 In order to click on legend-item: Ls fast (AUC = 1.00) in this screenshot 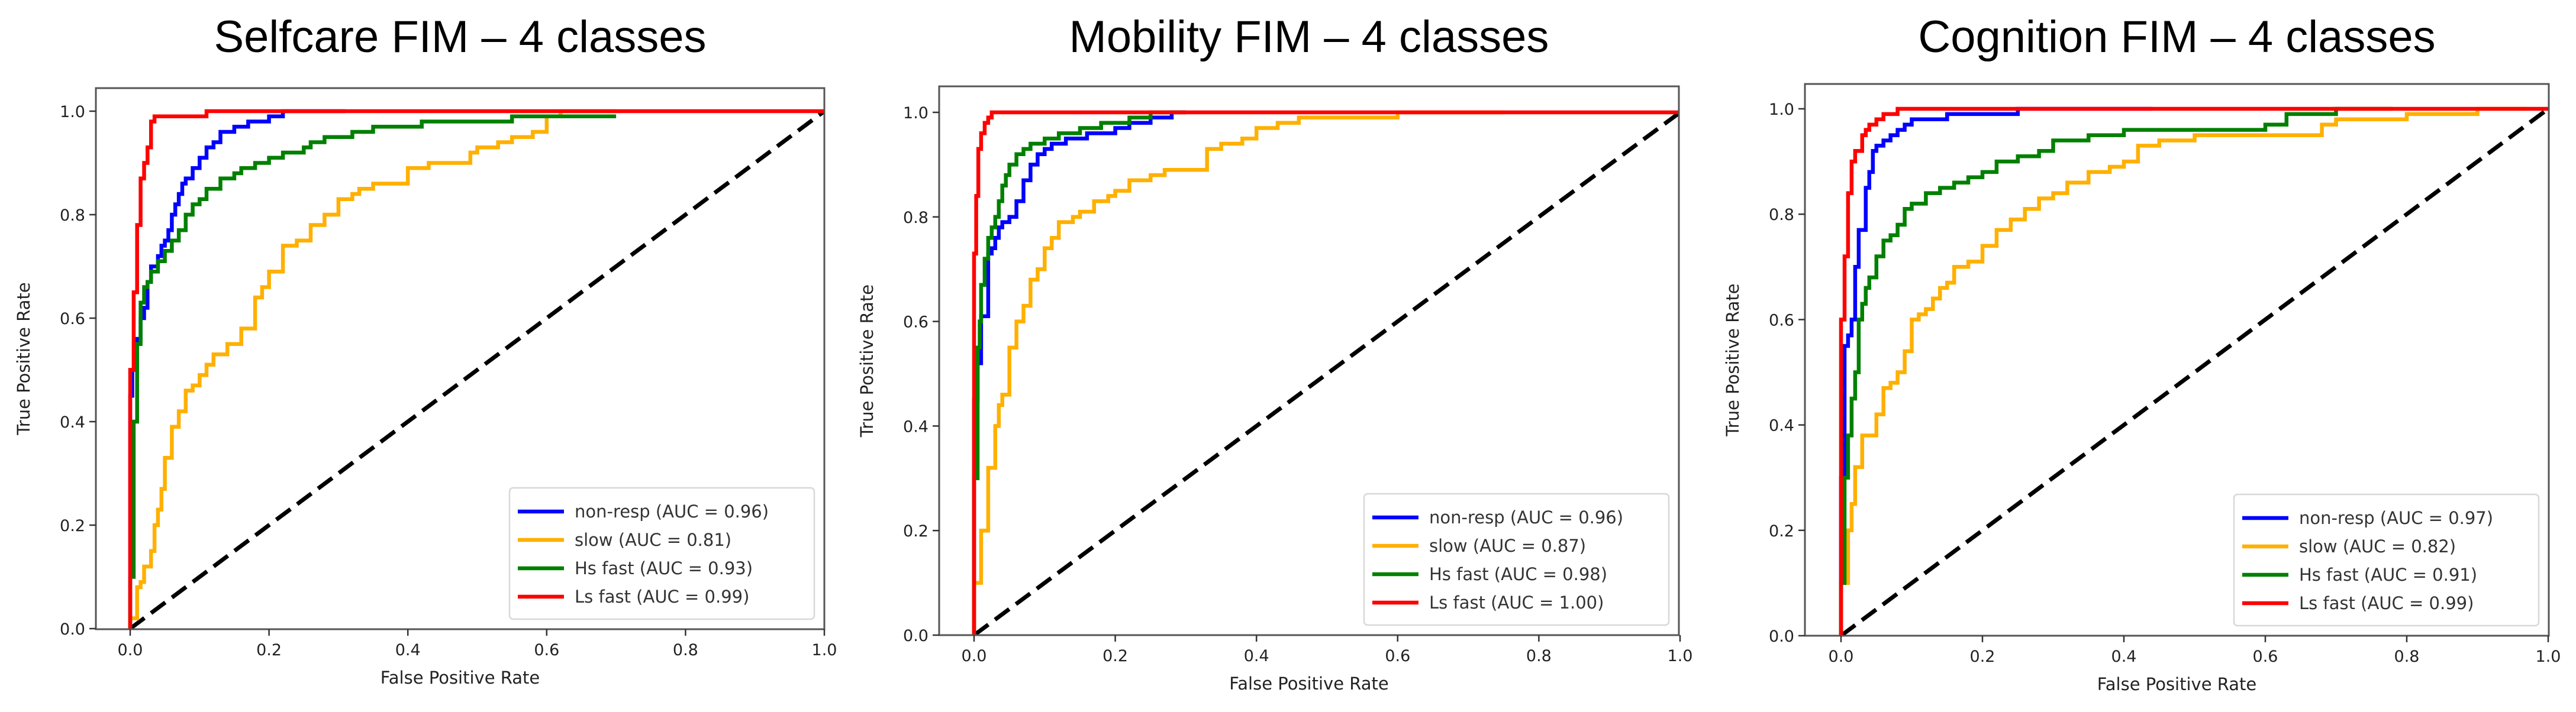, I will do `click(1488, 603)`.